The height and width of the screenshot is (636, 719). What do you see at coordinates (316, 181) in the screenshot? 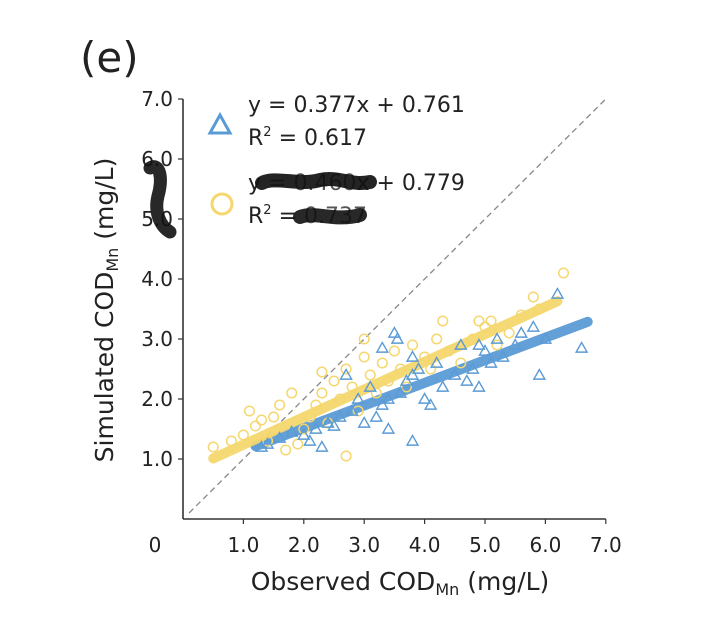
I see `redaction-scribble-equation` at bounding box center [316, 181].